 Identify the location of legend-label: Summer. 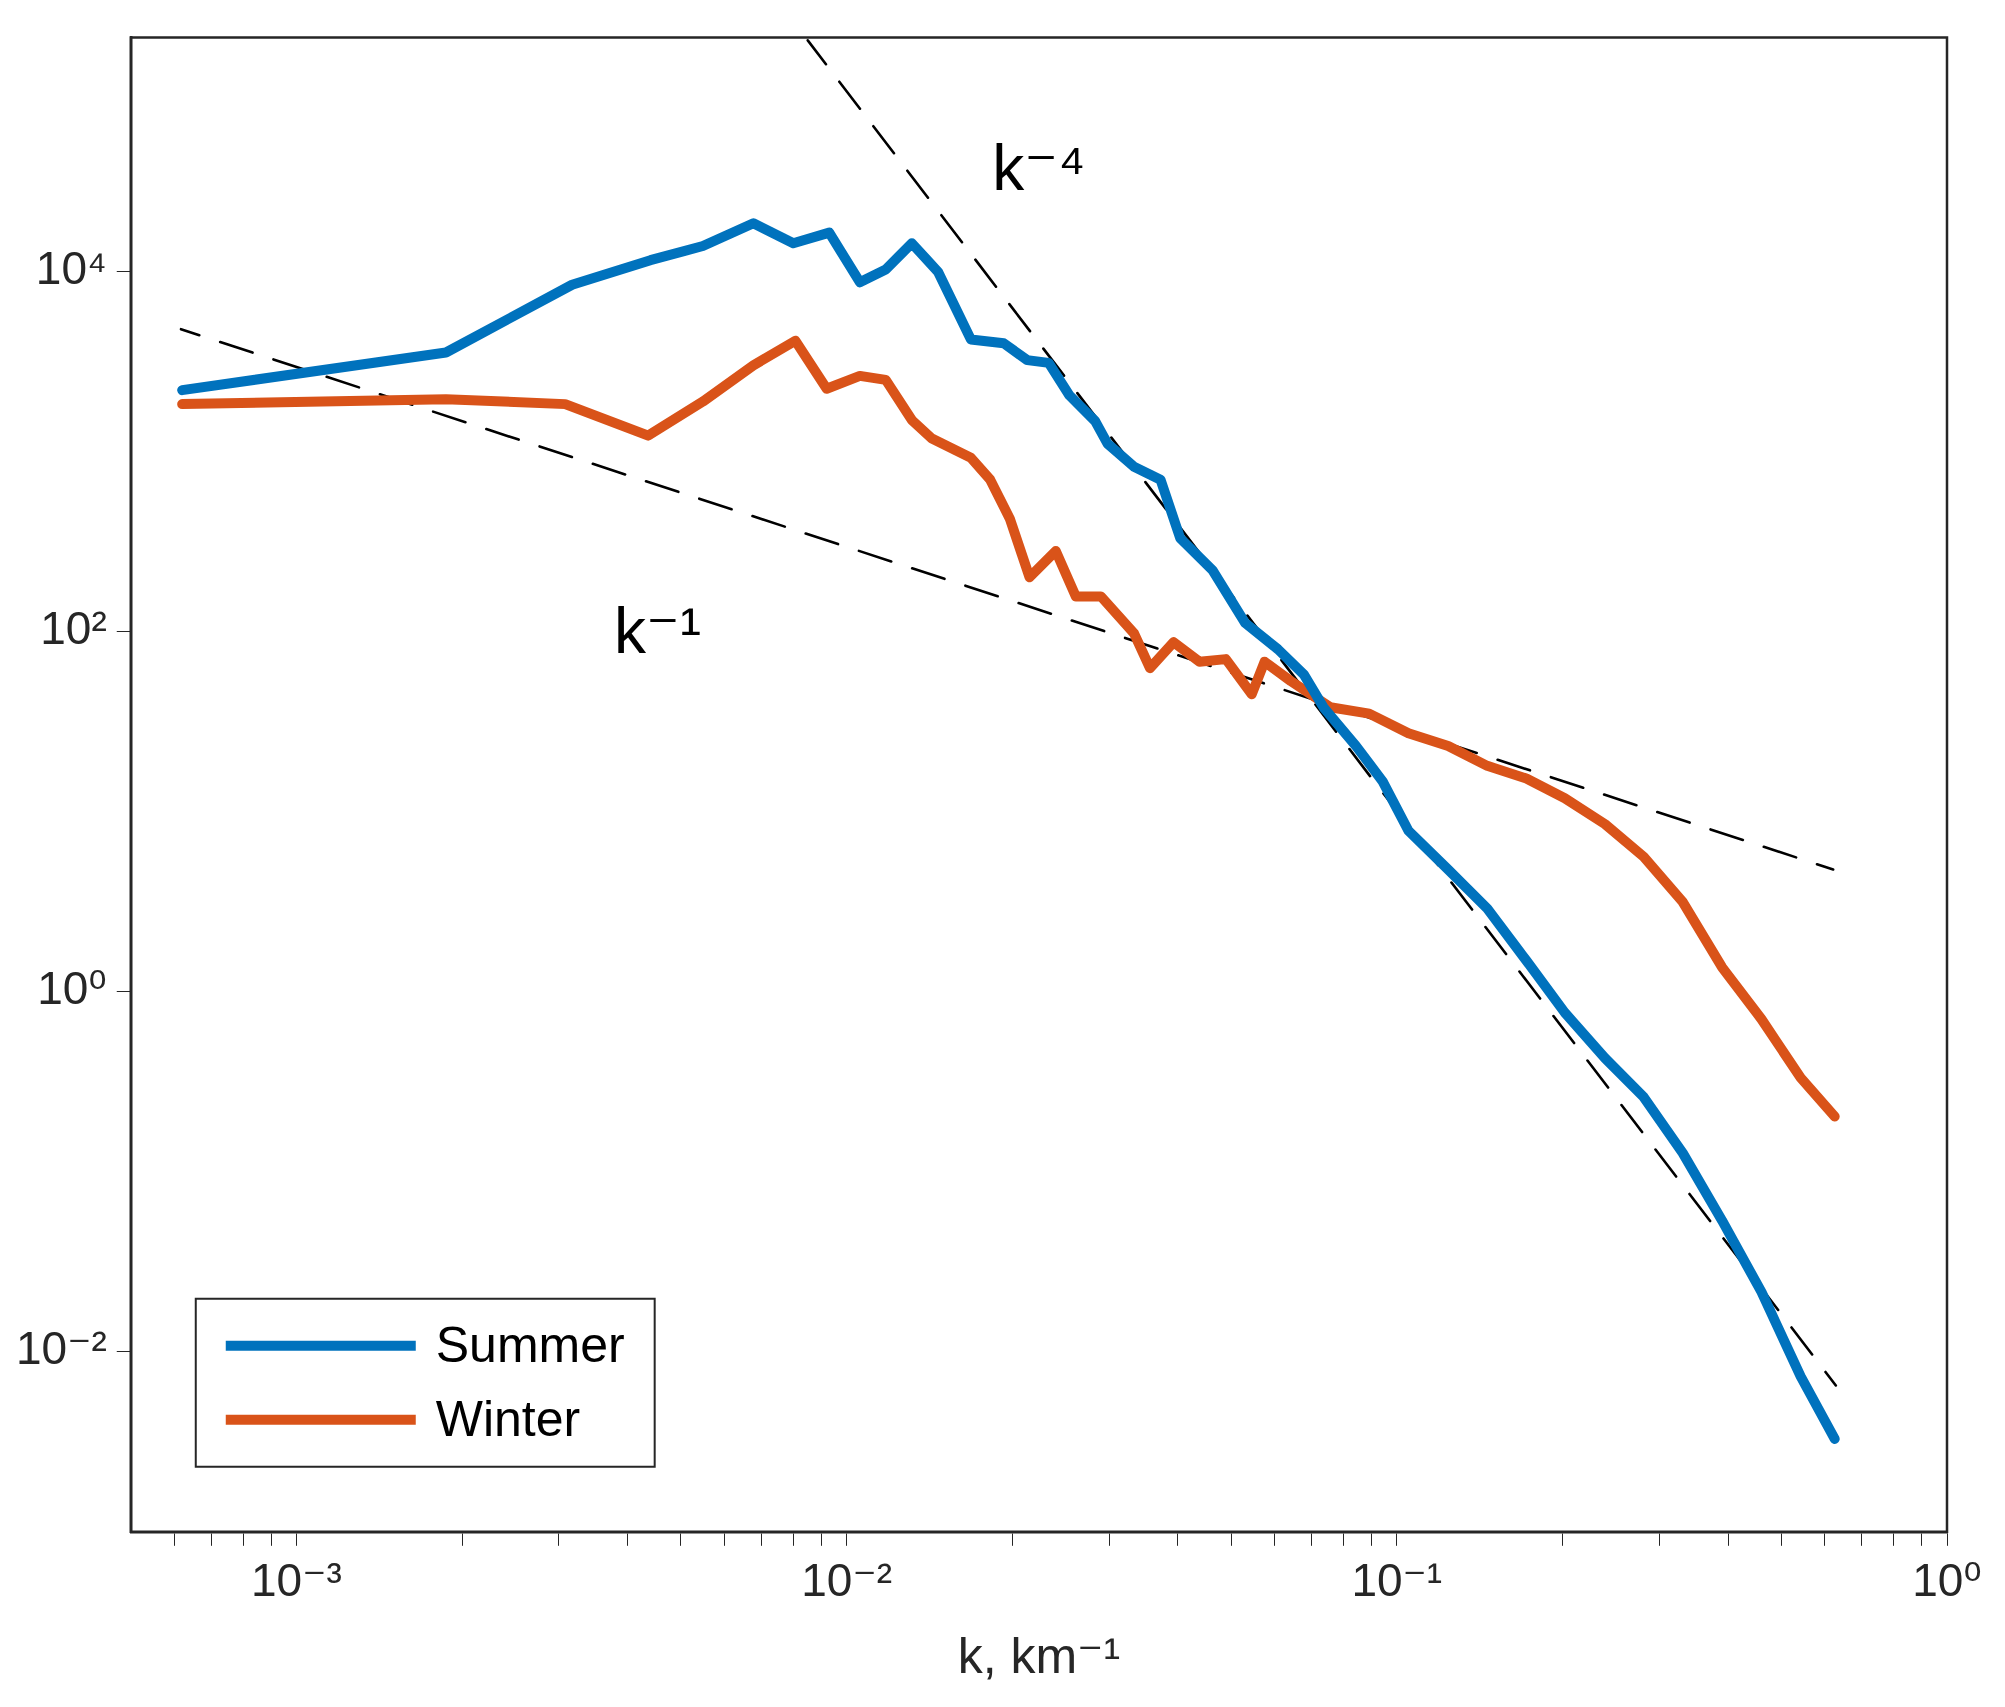
(530, 1344).